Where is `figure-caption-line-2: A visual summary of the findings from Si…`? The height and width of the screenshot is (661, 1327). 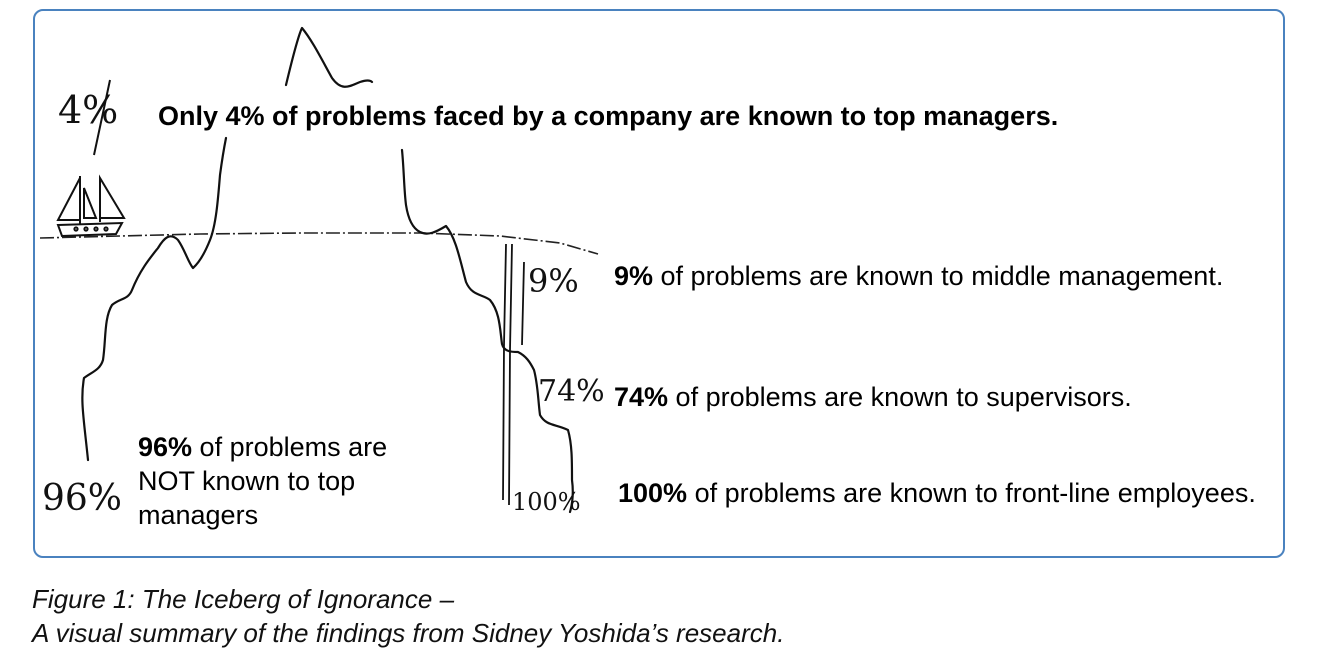
figure-caption-line-2: A visual summary of the findings from Si… is located at coordinates (408, 633).